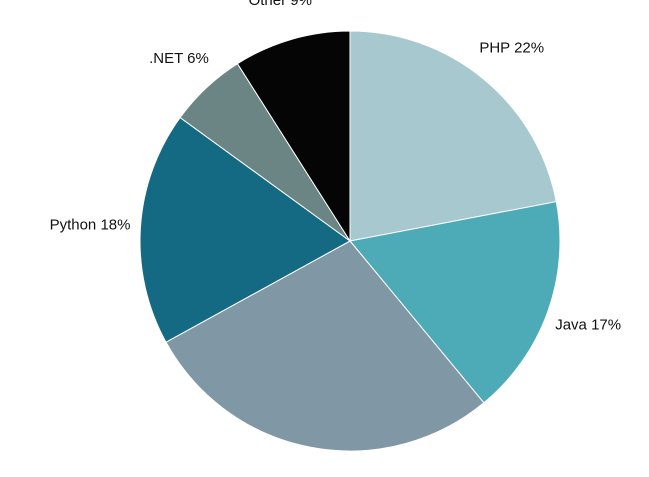 This screenshot has width=649, height=477. I want to click on slice-label: PHP 22%, so click(511, 47).